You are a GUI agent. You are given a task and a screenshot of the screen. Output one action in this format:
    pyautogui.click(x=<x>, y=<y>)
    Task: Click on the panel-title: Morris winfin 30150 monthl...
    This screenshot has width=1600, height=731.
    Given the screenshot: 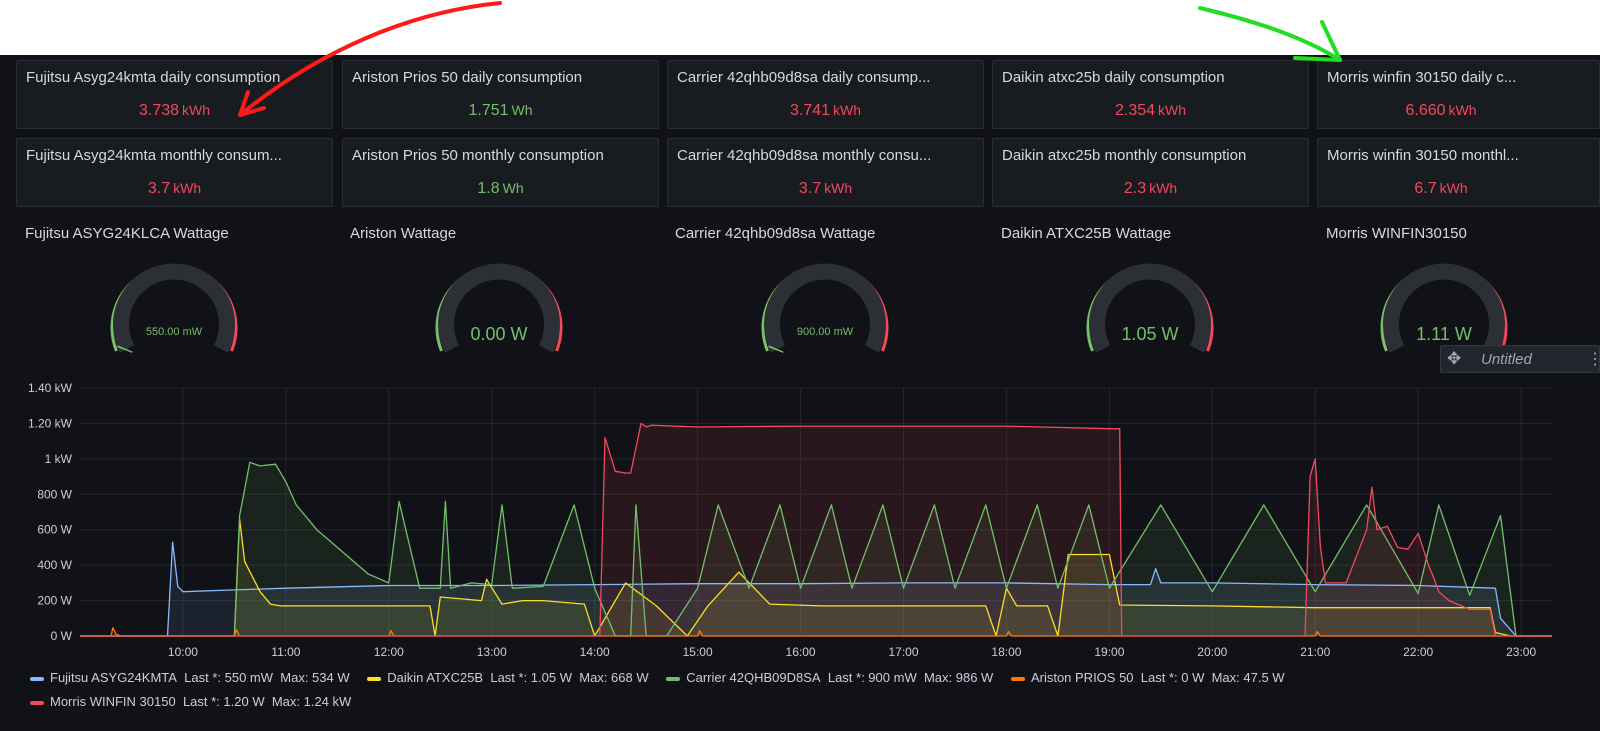 What is the action you would take?
    pyautogui.click(x=1423, y=155)
    